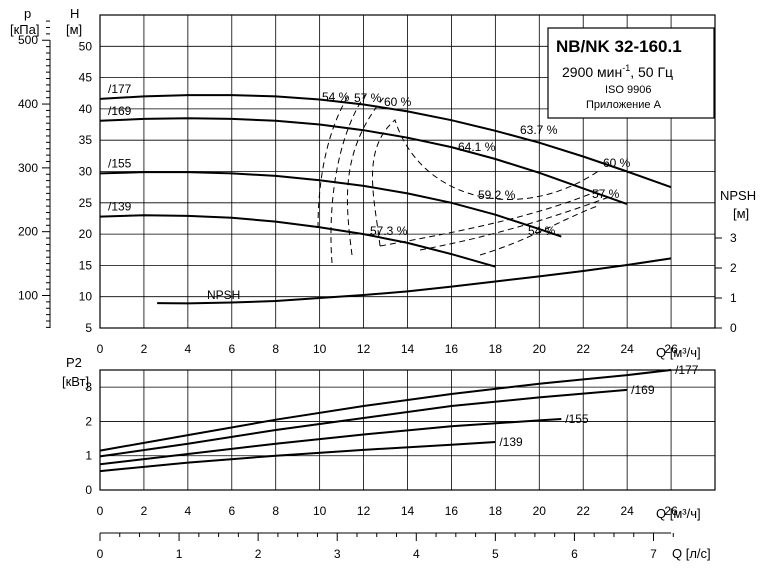 Image resolution: width=775 pixels, height=576 pixels. What do you see at coordinates (687, 370) in the screenshot?
I see `power-curve-label: /177` at bounding box center [687, 370].